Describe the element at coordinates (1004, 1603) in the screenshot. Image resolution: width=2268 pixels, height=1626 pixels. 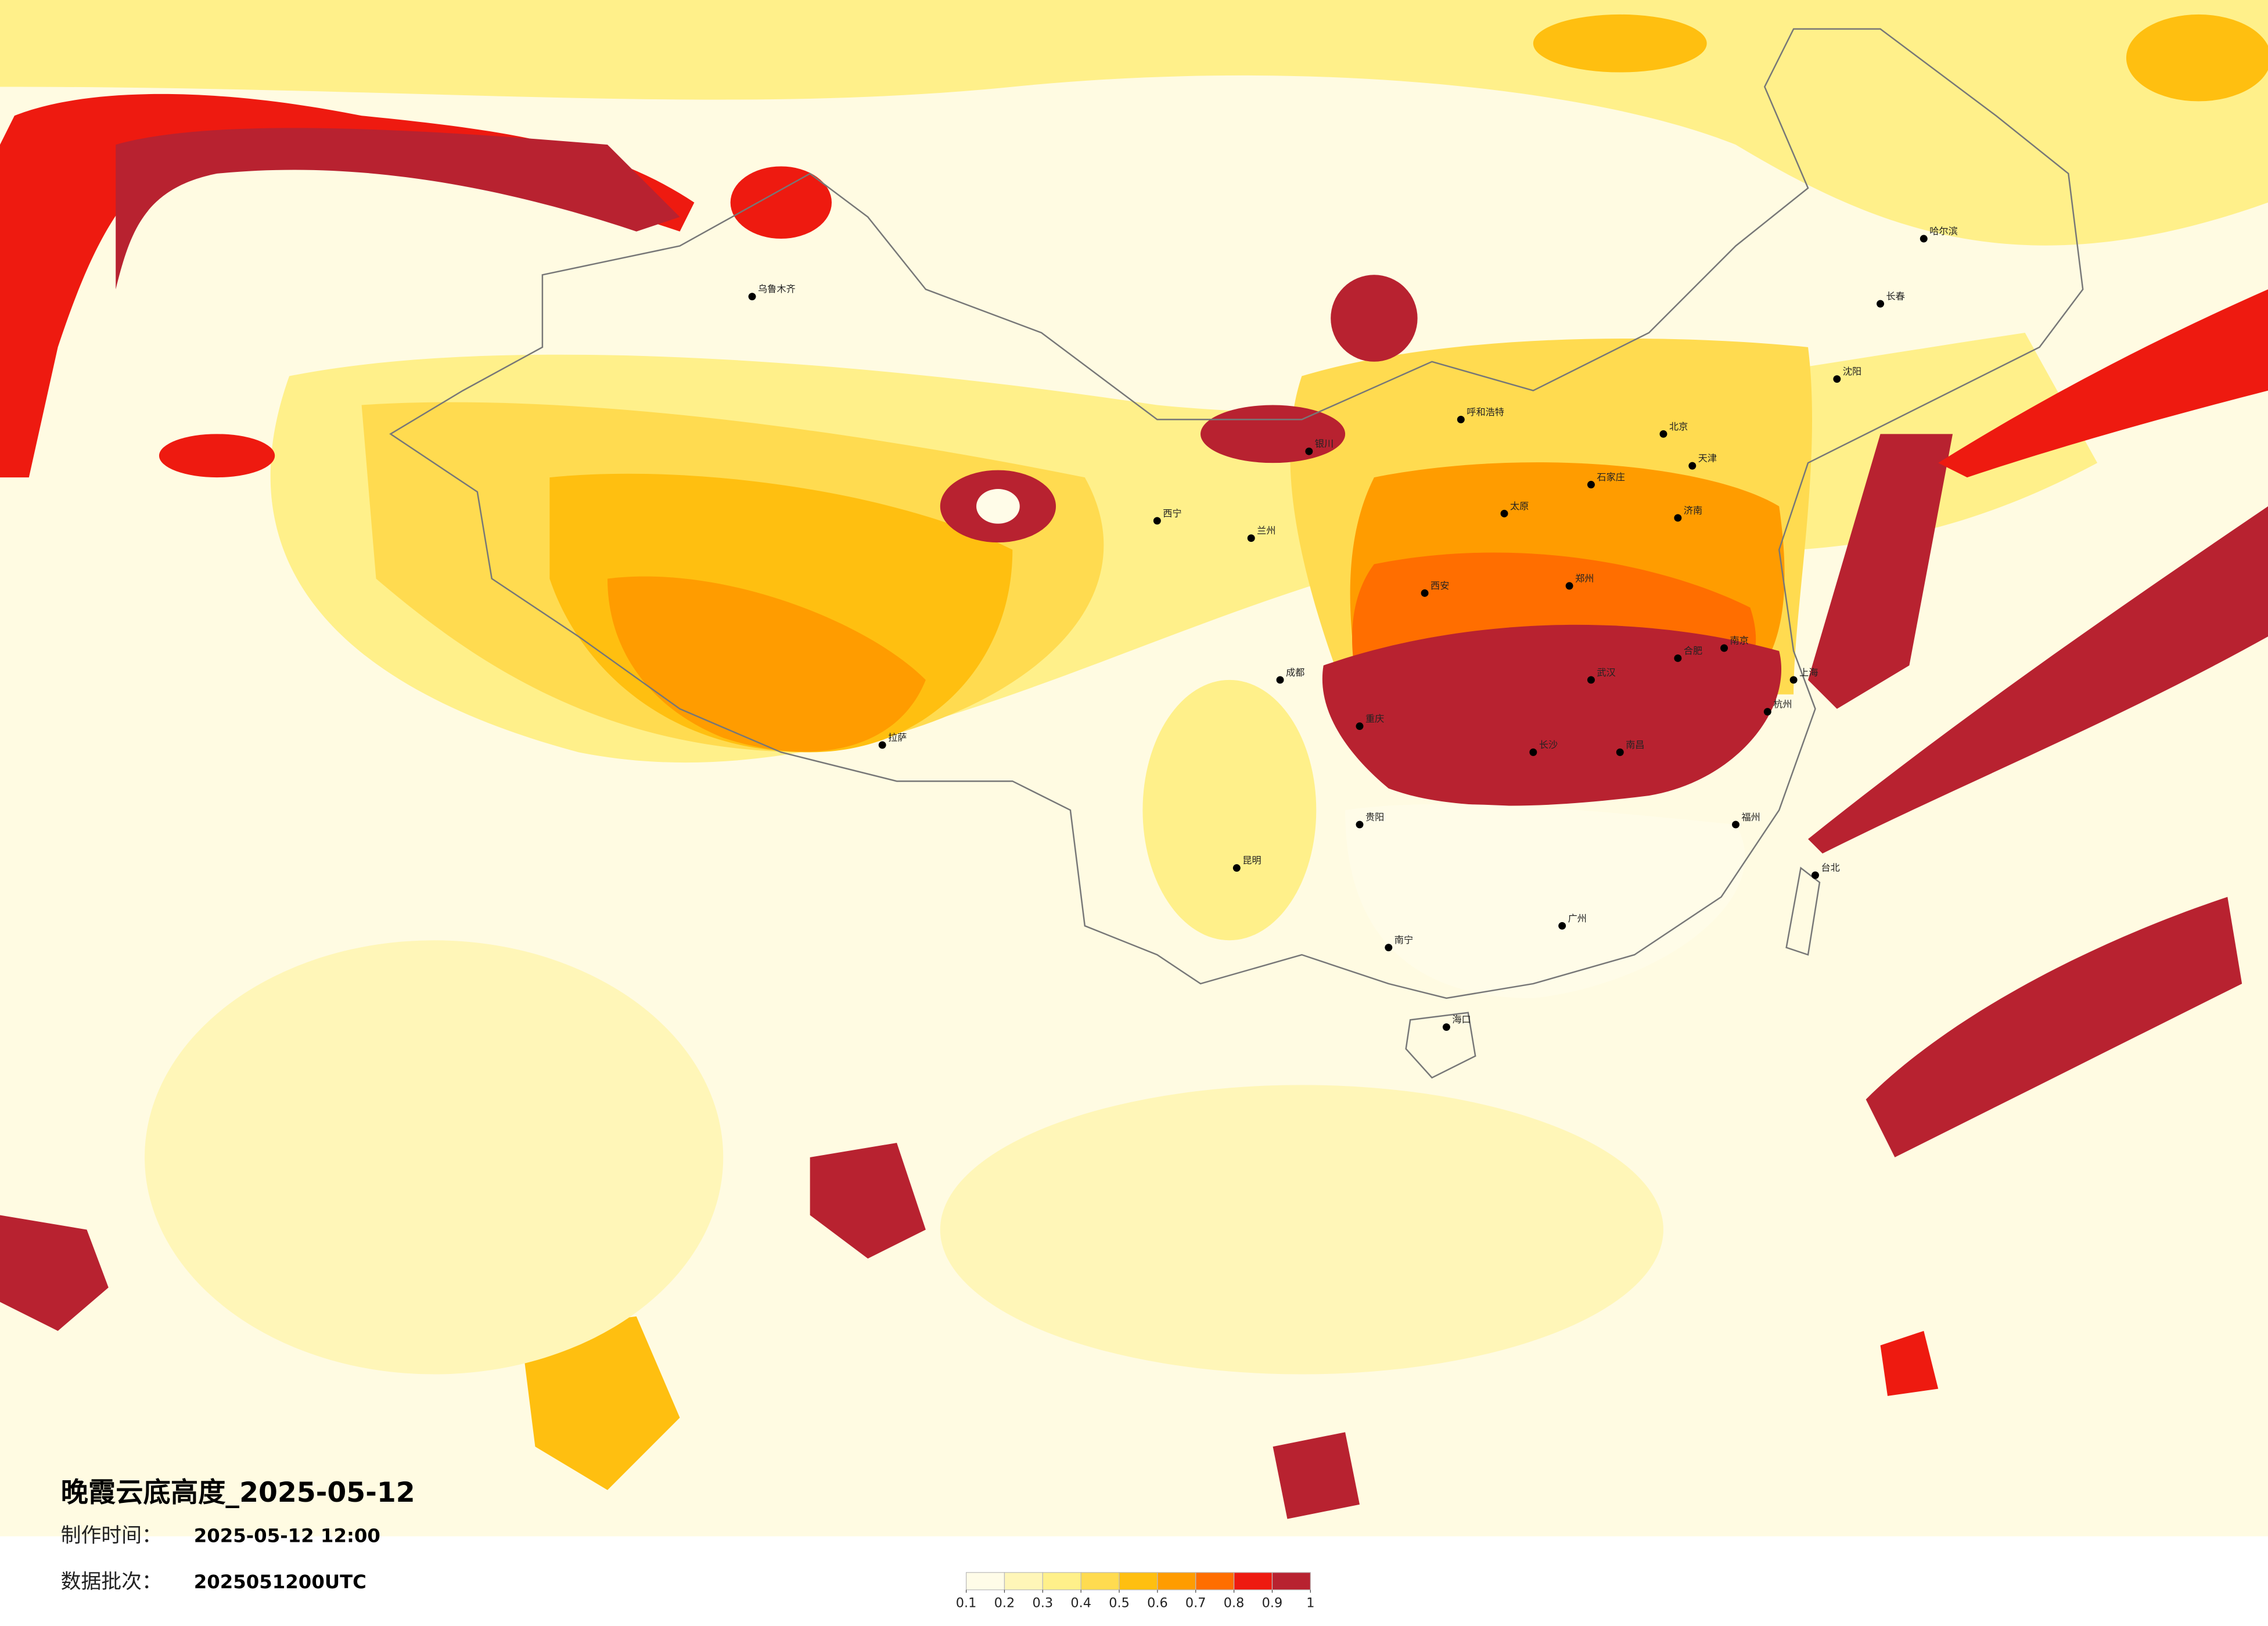
I see `legend-tick-label: 0.2` at that location.